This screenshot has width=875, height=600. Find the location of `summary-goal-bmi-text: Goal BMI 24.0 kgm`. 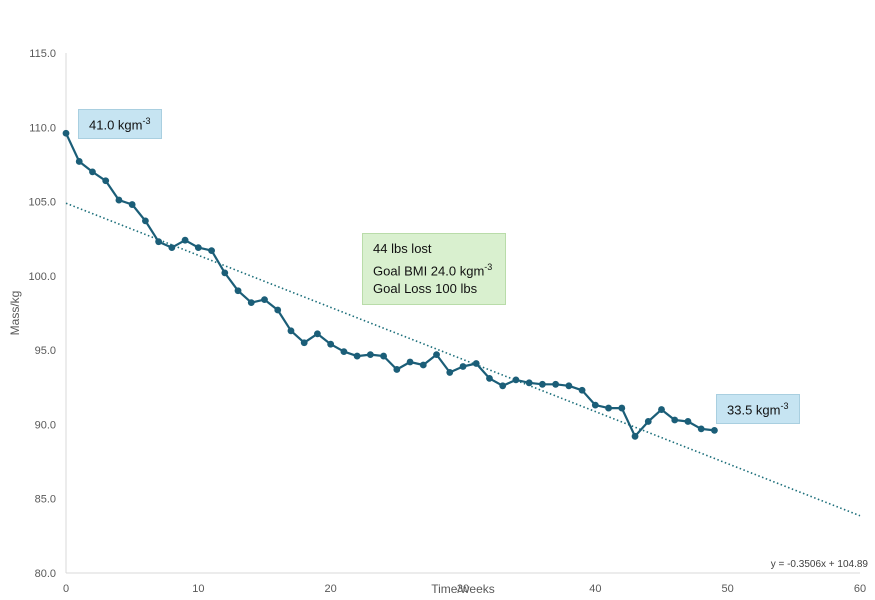

summary-goal-bmi-text: Goal BMI 24.0 kgm is located at coordinates (429, 271).